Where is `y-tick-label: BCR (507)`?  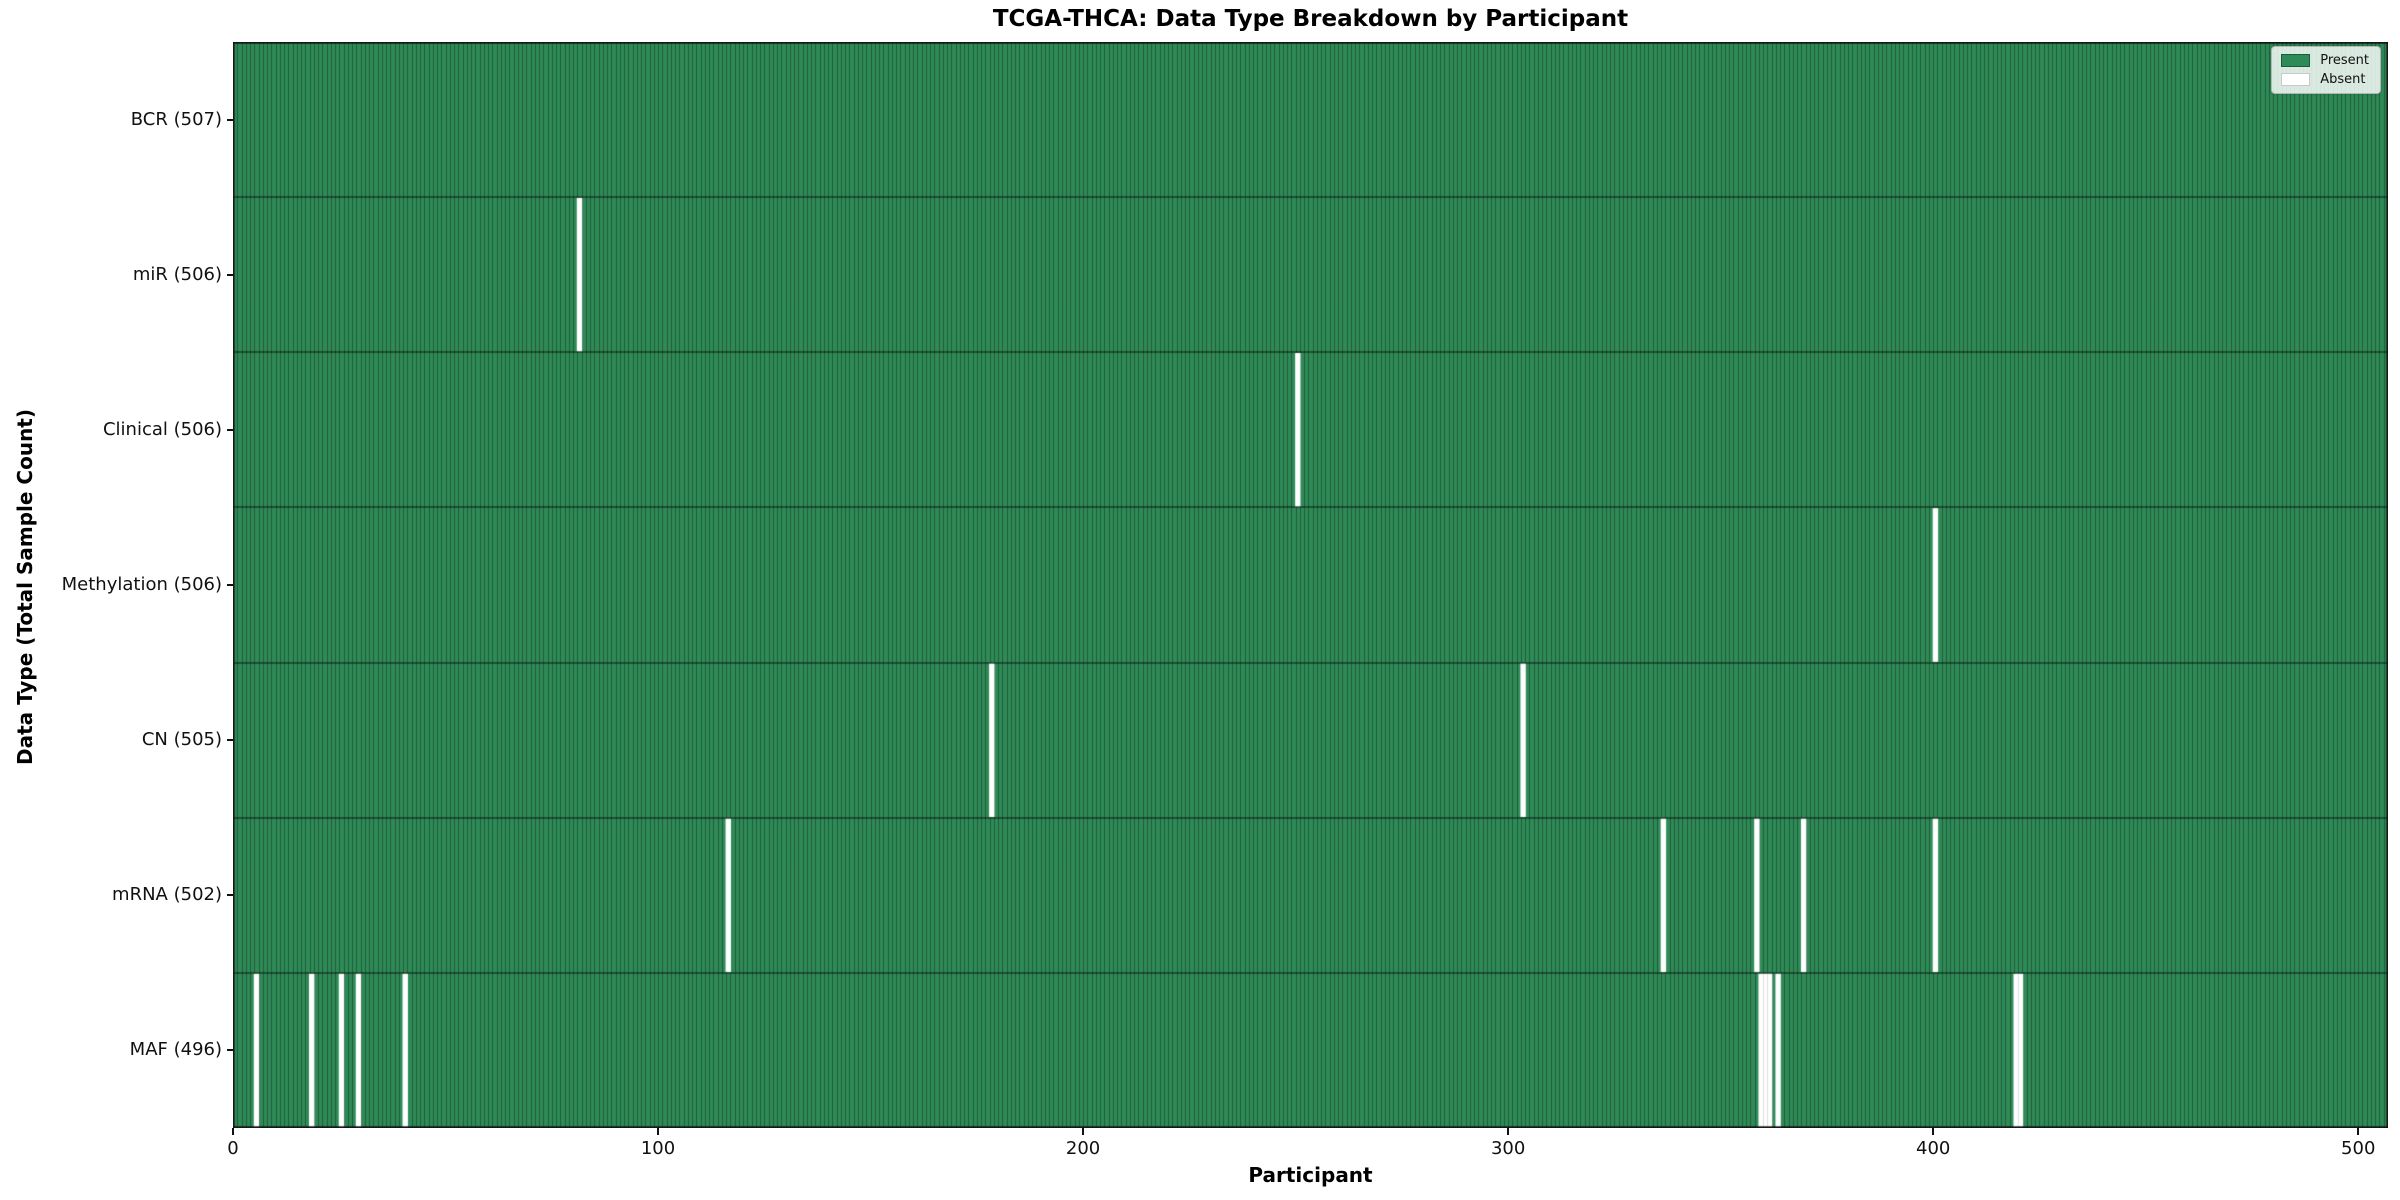 y-tick-label: BCR (507) is located at coordinates (176, 119).